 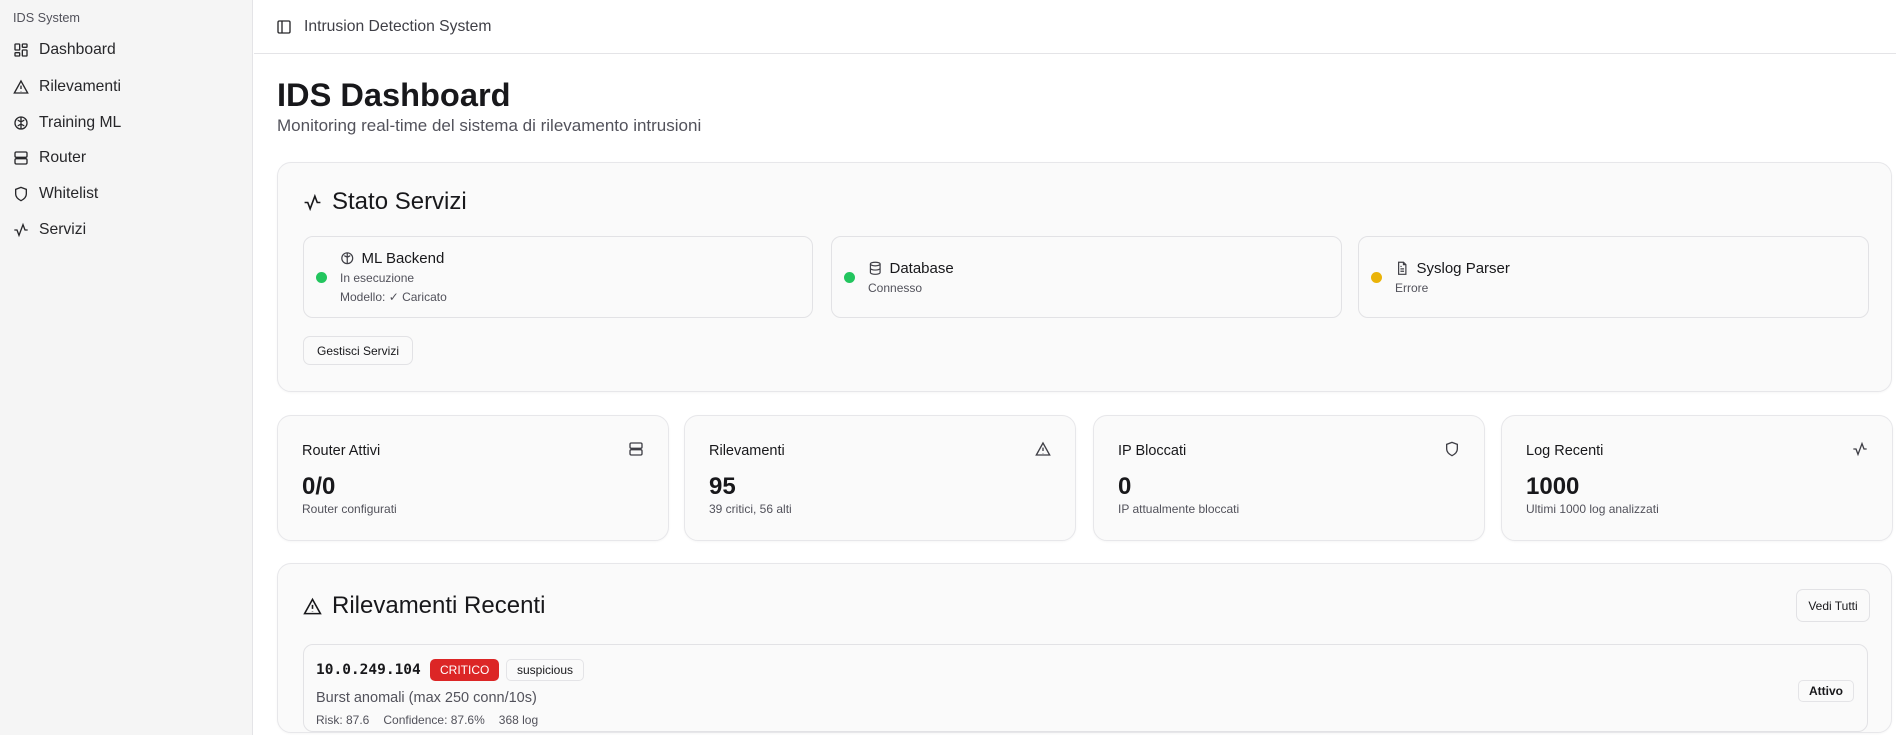 I want to click on recent-title-text: Rilevamenti Recenti, so click(x=439, y=605).